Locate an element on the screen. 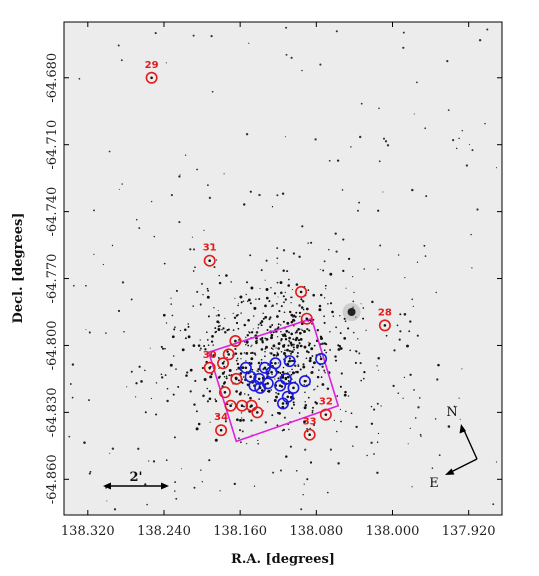  x-tick-label: 138.240 is located at coordinates (164, 531).